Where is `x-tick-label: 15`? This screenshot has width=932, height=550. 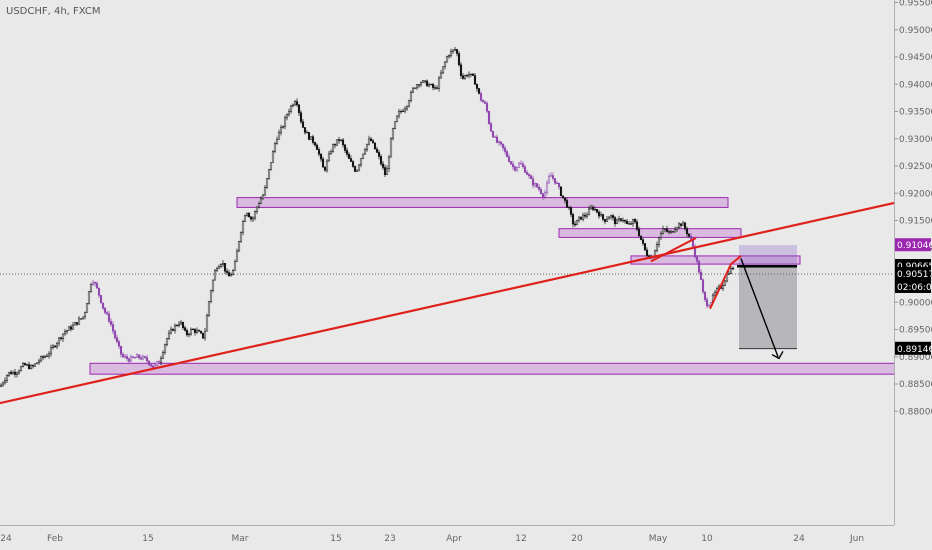
x-tick-label: 15 is located at coordinates (147, 539).